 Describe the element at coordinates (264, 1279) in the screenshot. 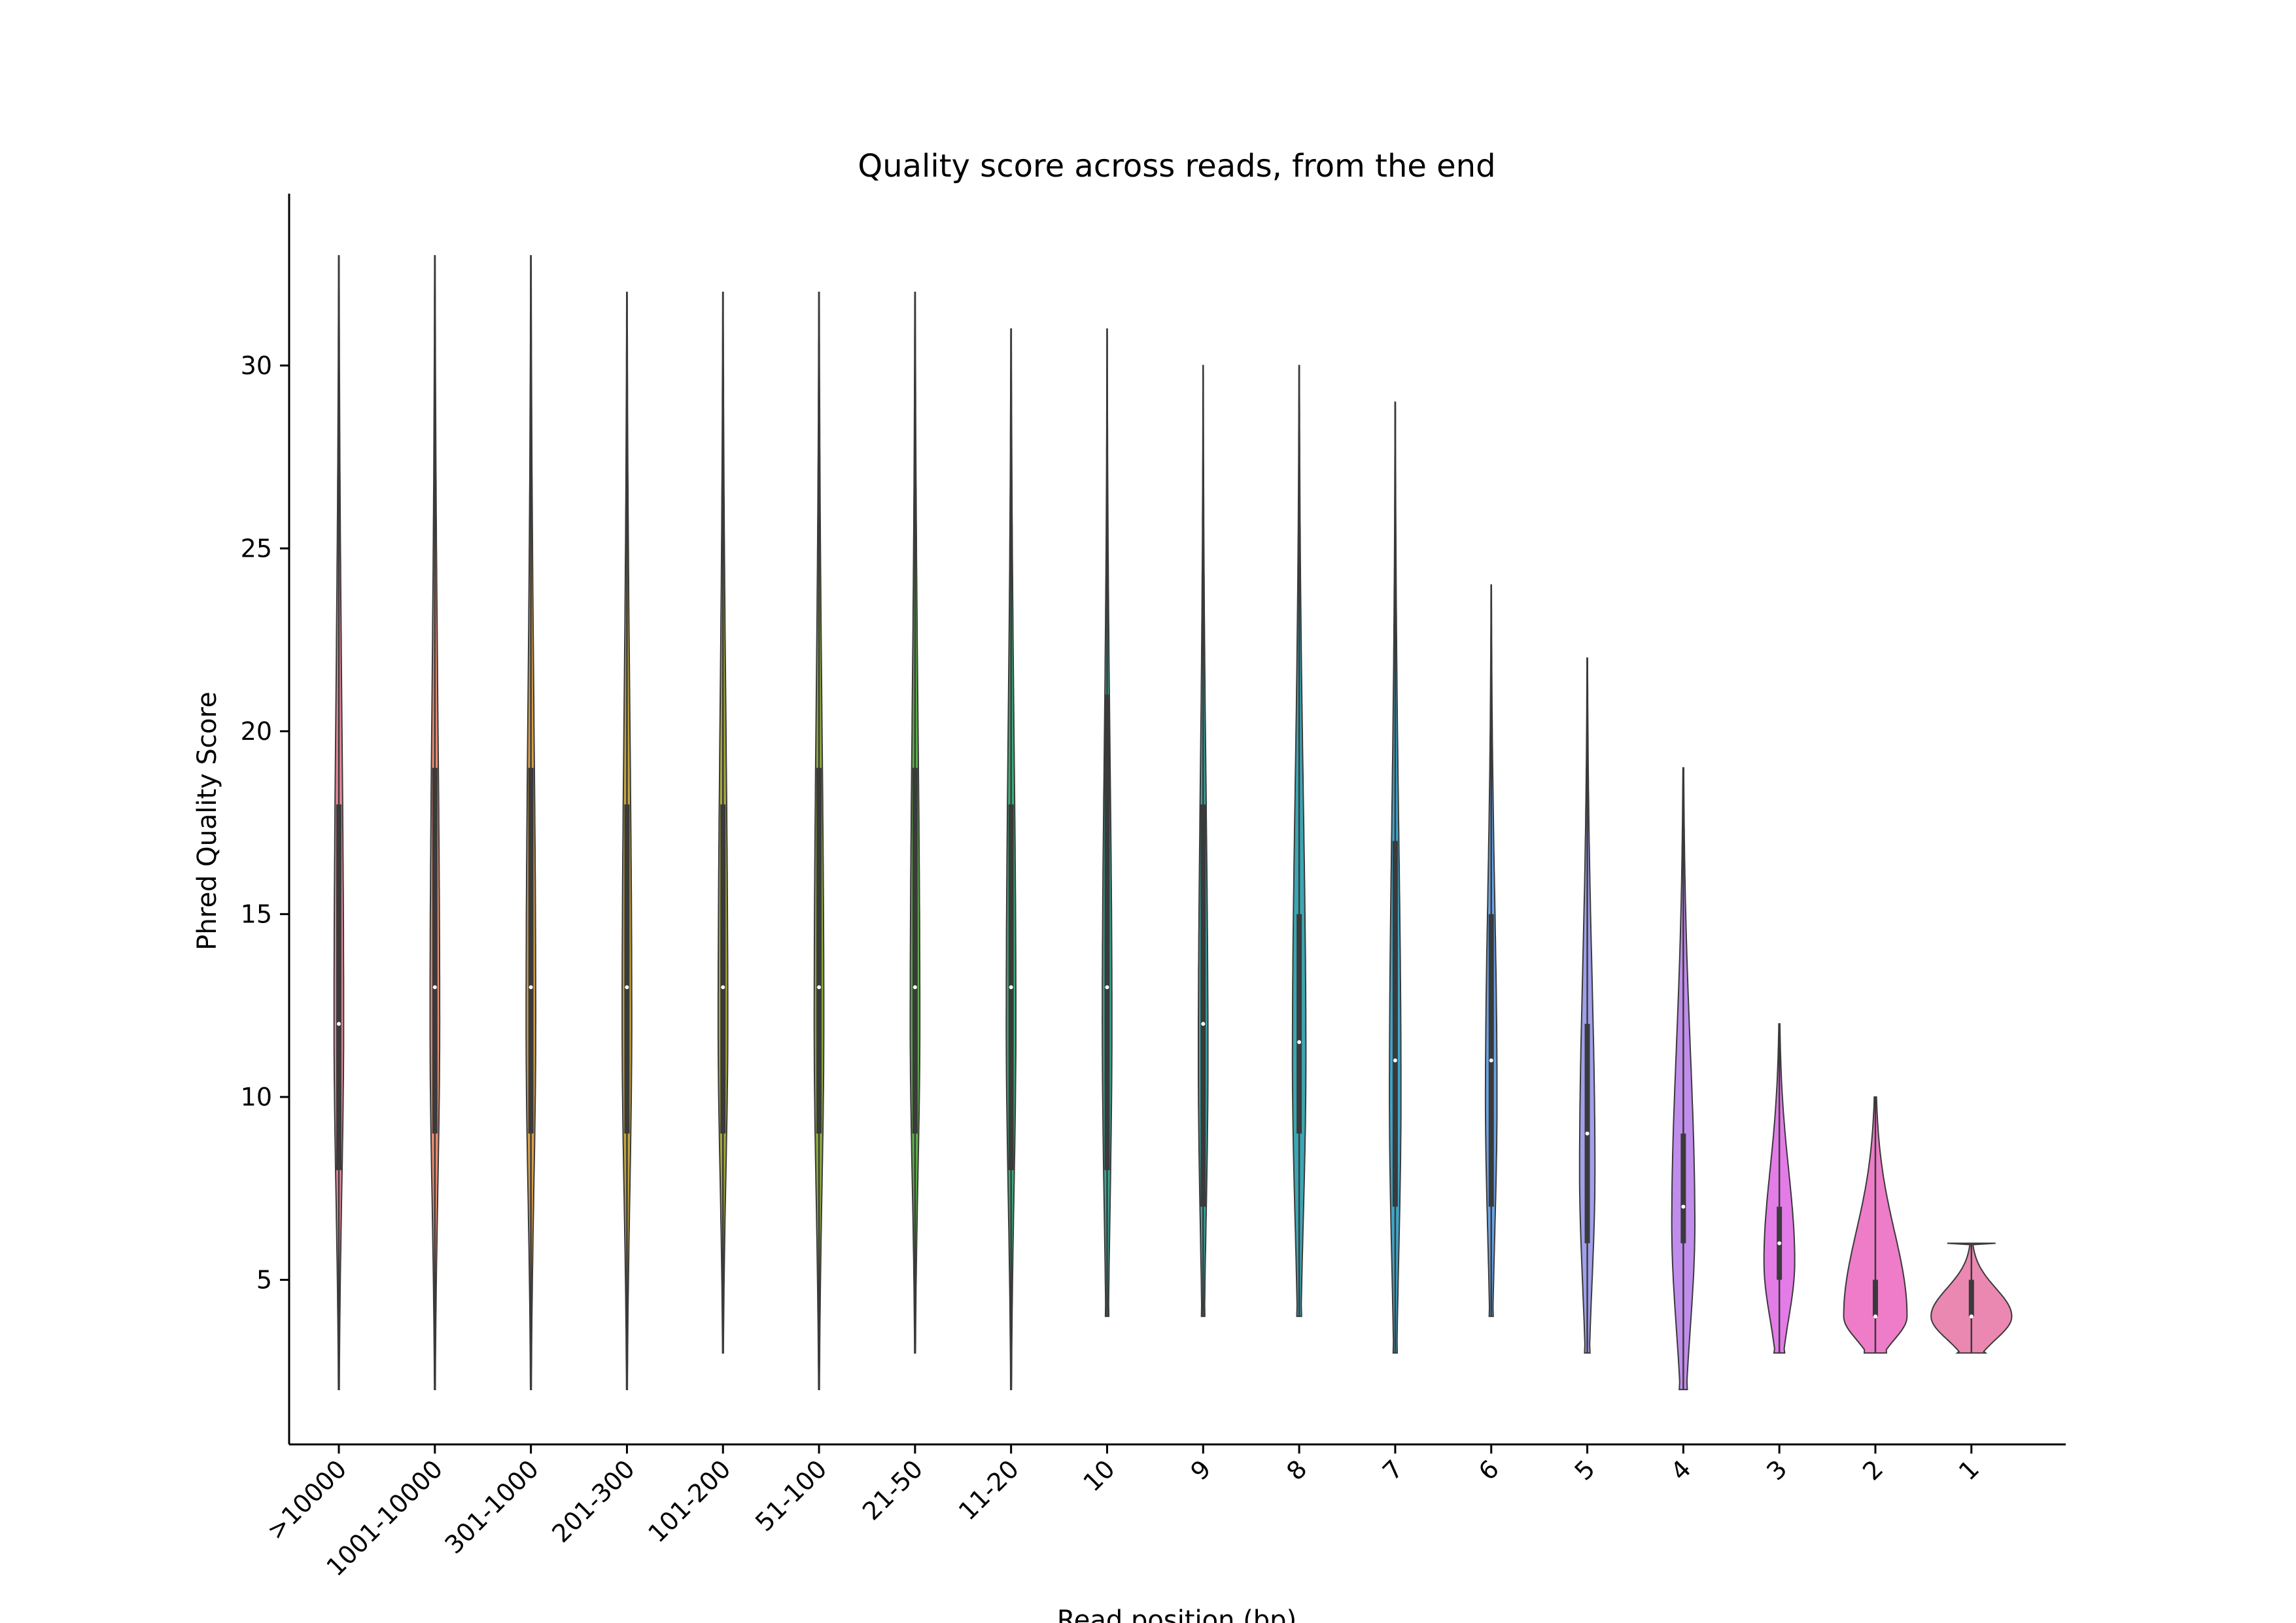

I see `y-tick-label: 5` at that location.